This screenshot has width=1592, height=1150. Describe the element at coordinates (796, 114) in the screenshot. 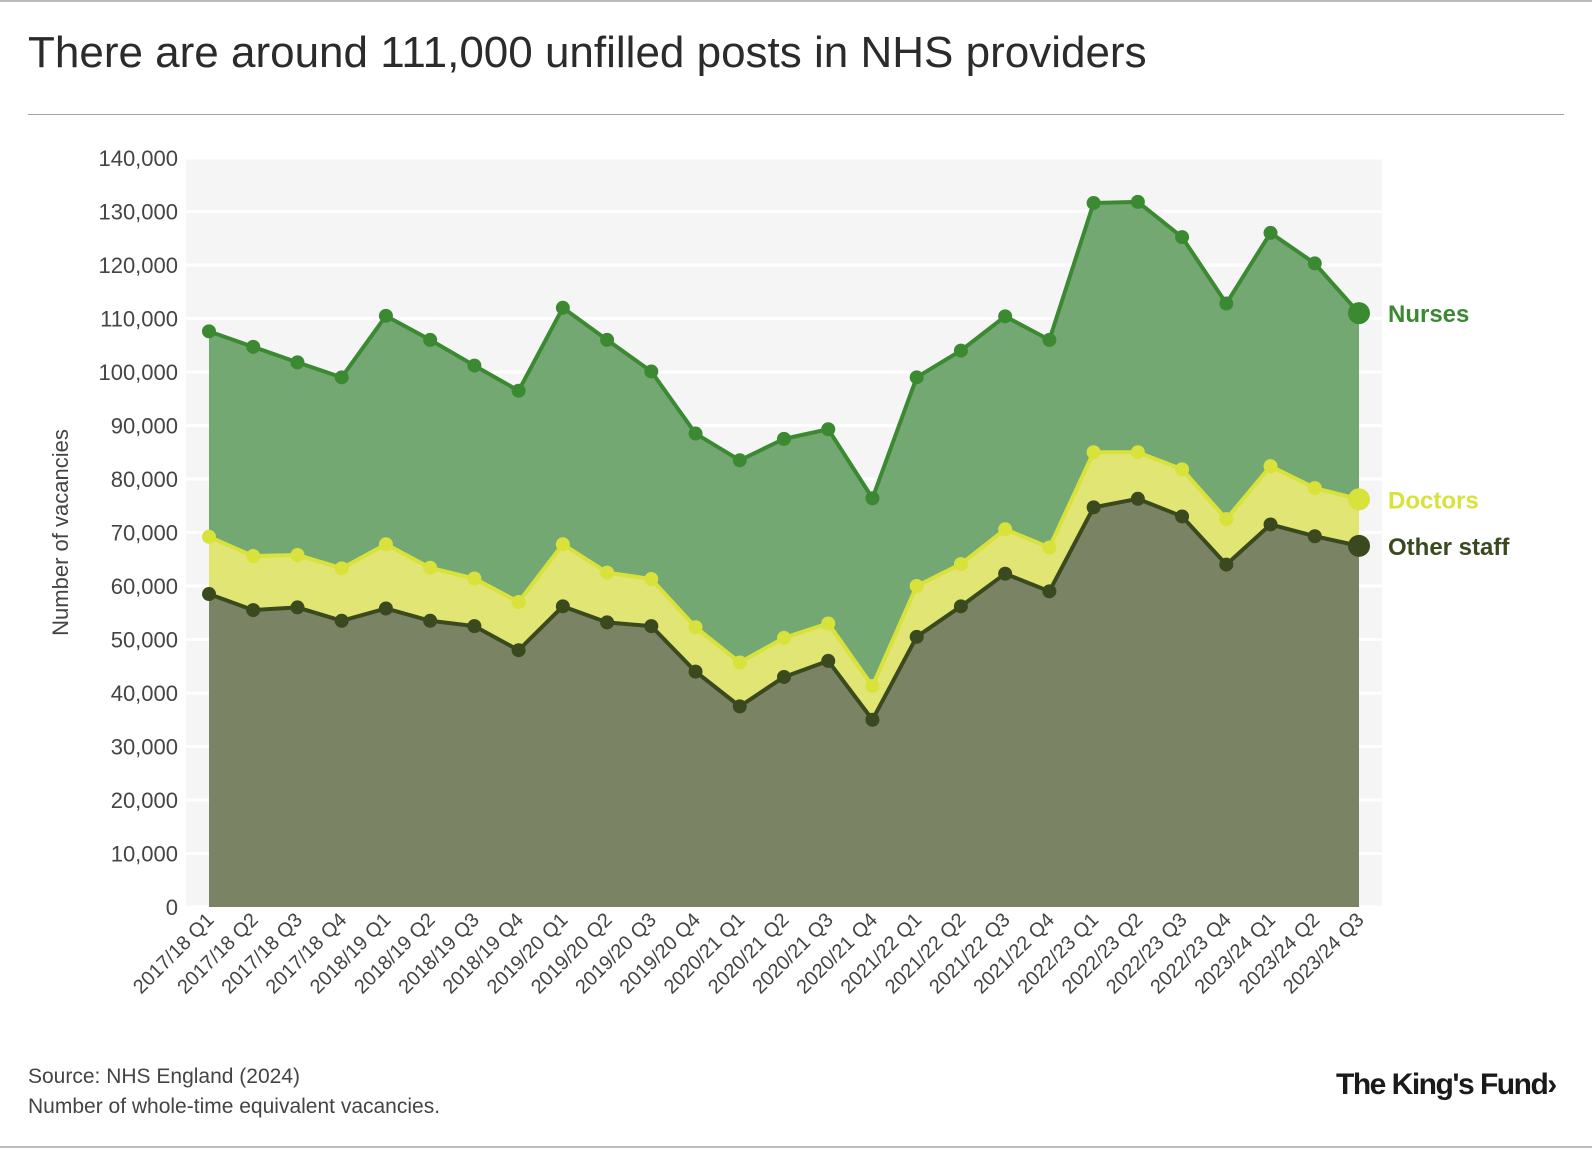

I see `title-divider` at that location.